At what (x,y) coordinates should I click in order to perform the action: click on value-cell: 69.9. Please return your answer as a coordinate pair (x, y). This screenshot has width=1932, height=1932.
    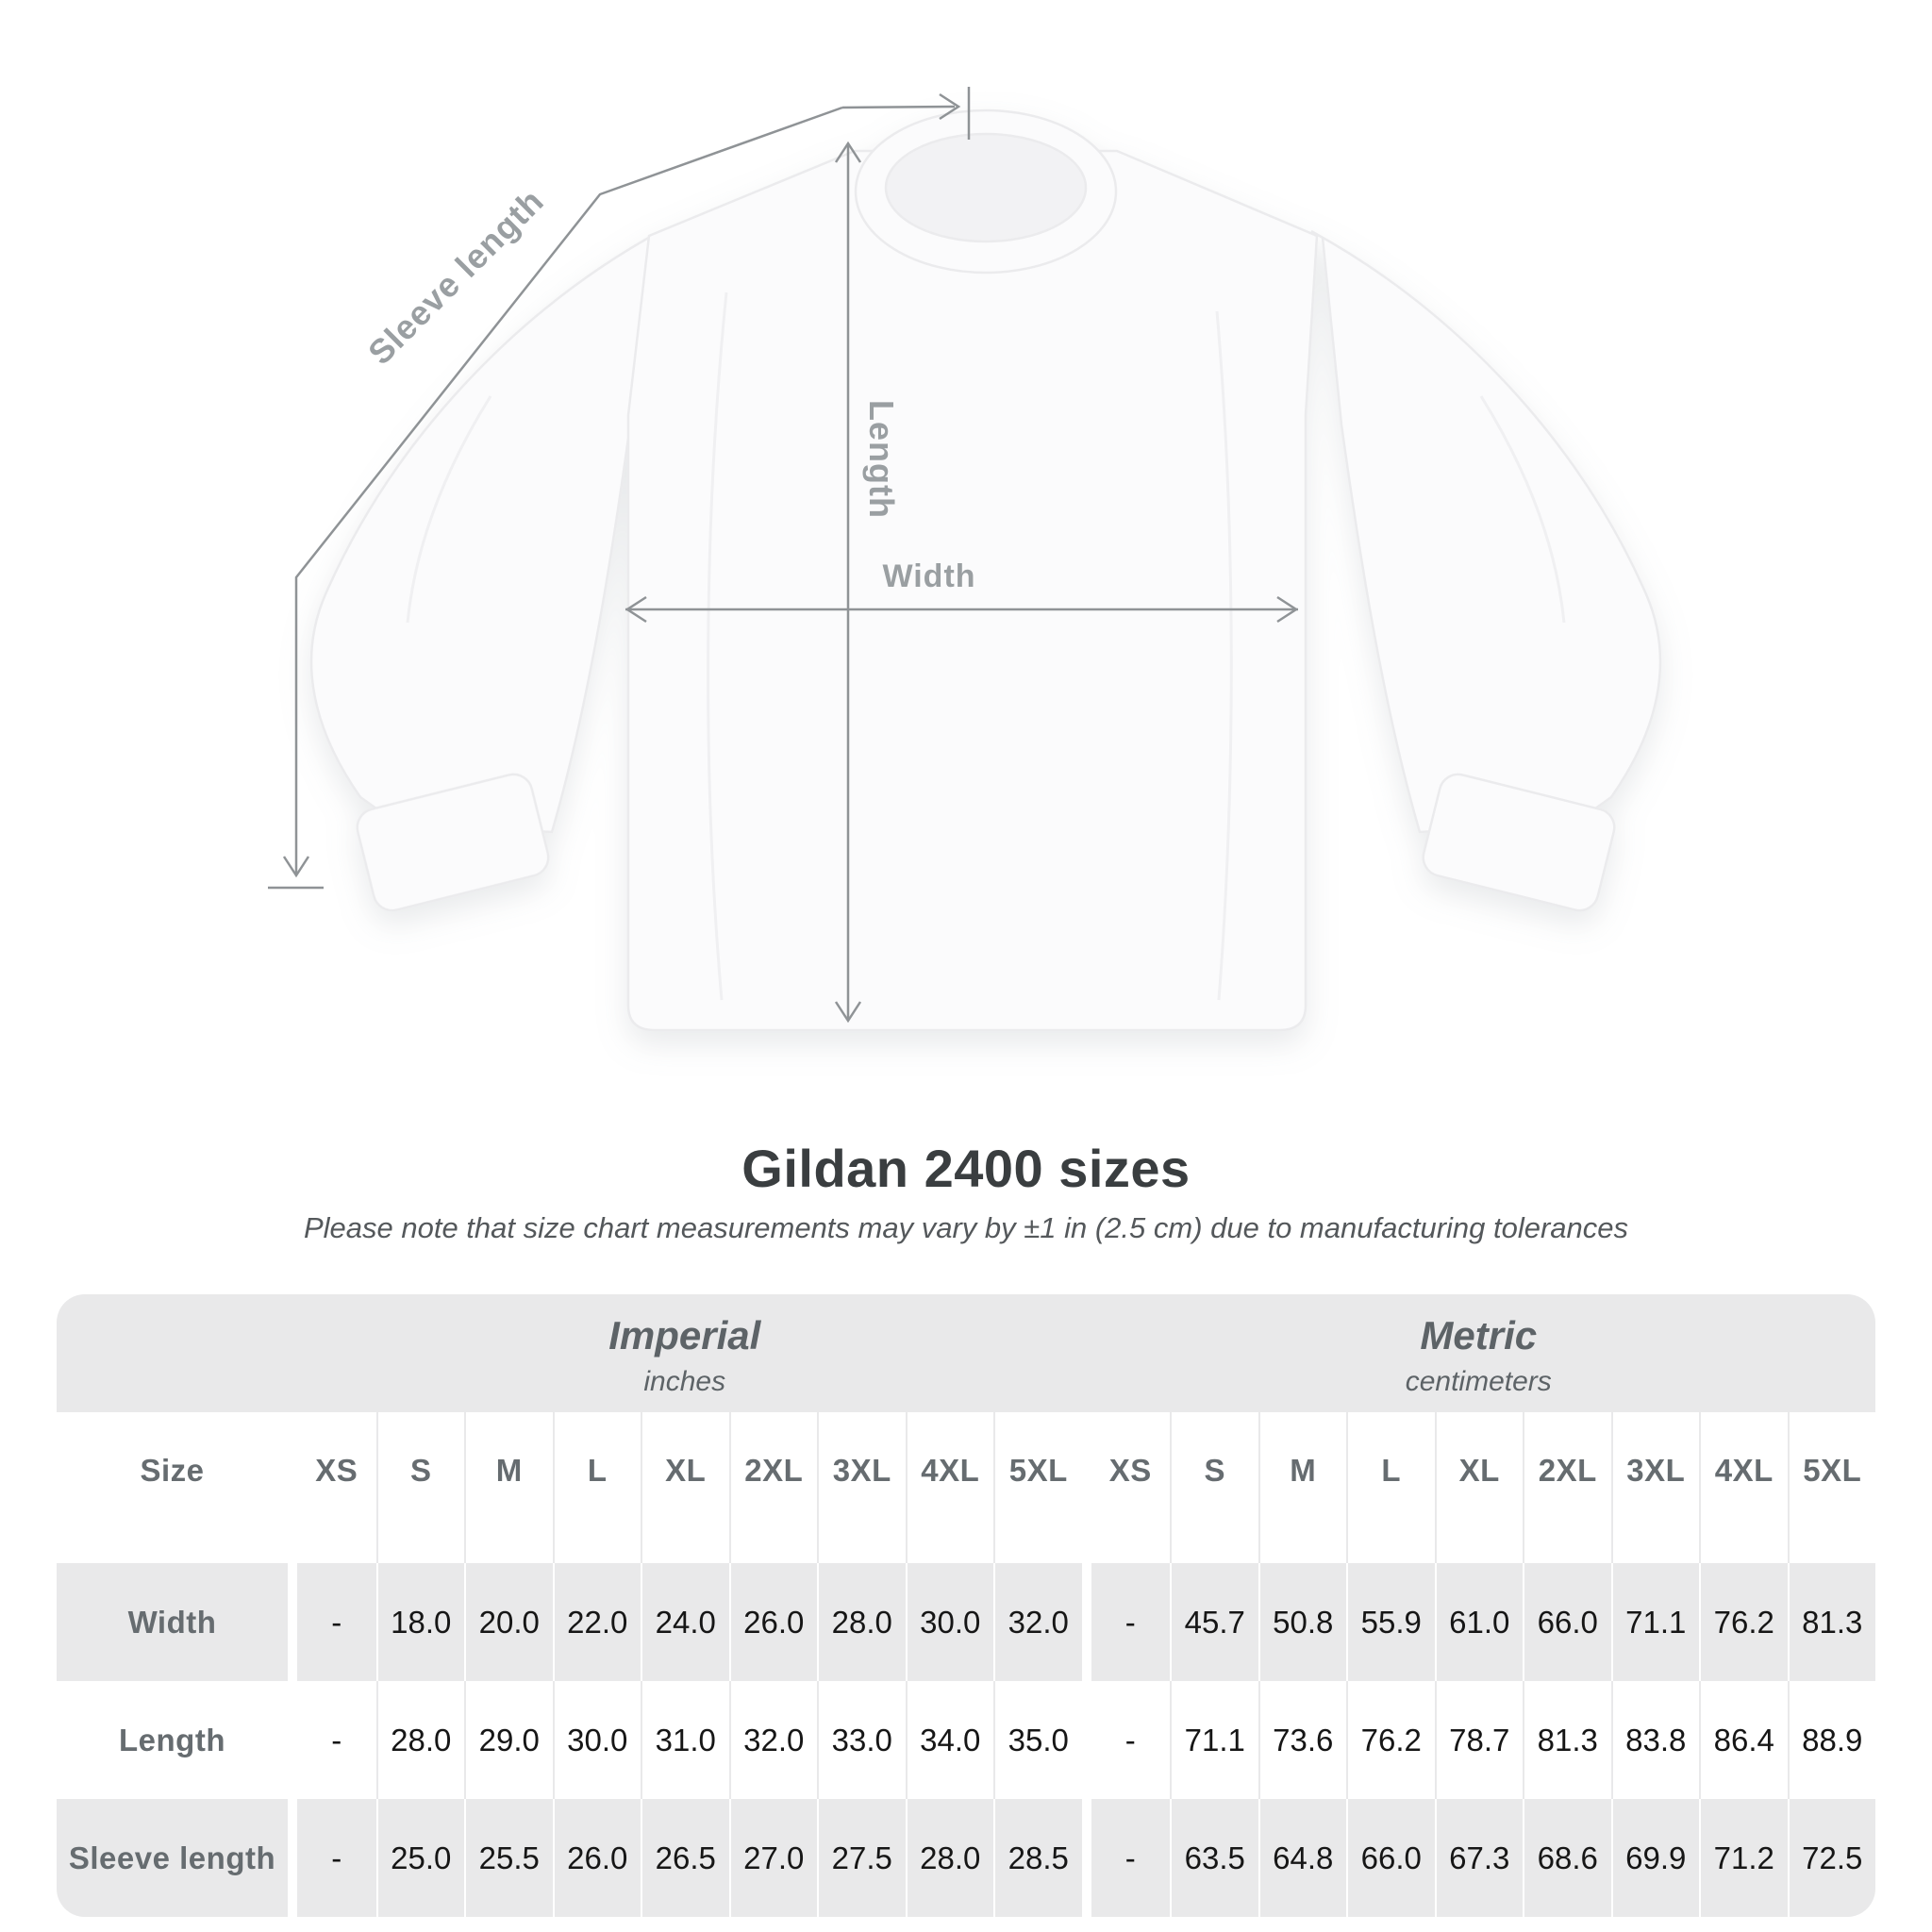
    Looking at the image, I should click on (1655, 1858).